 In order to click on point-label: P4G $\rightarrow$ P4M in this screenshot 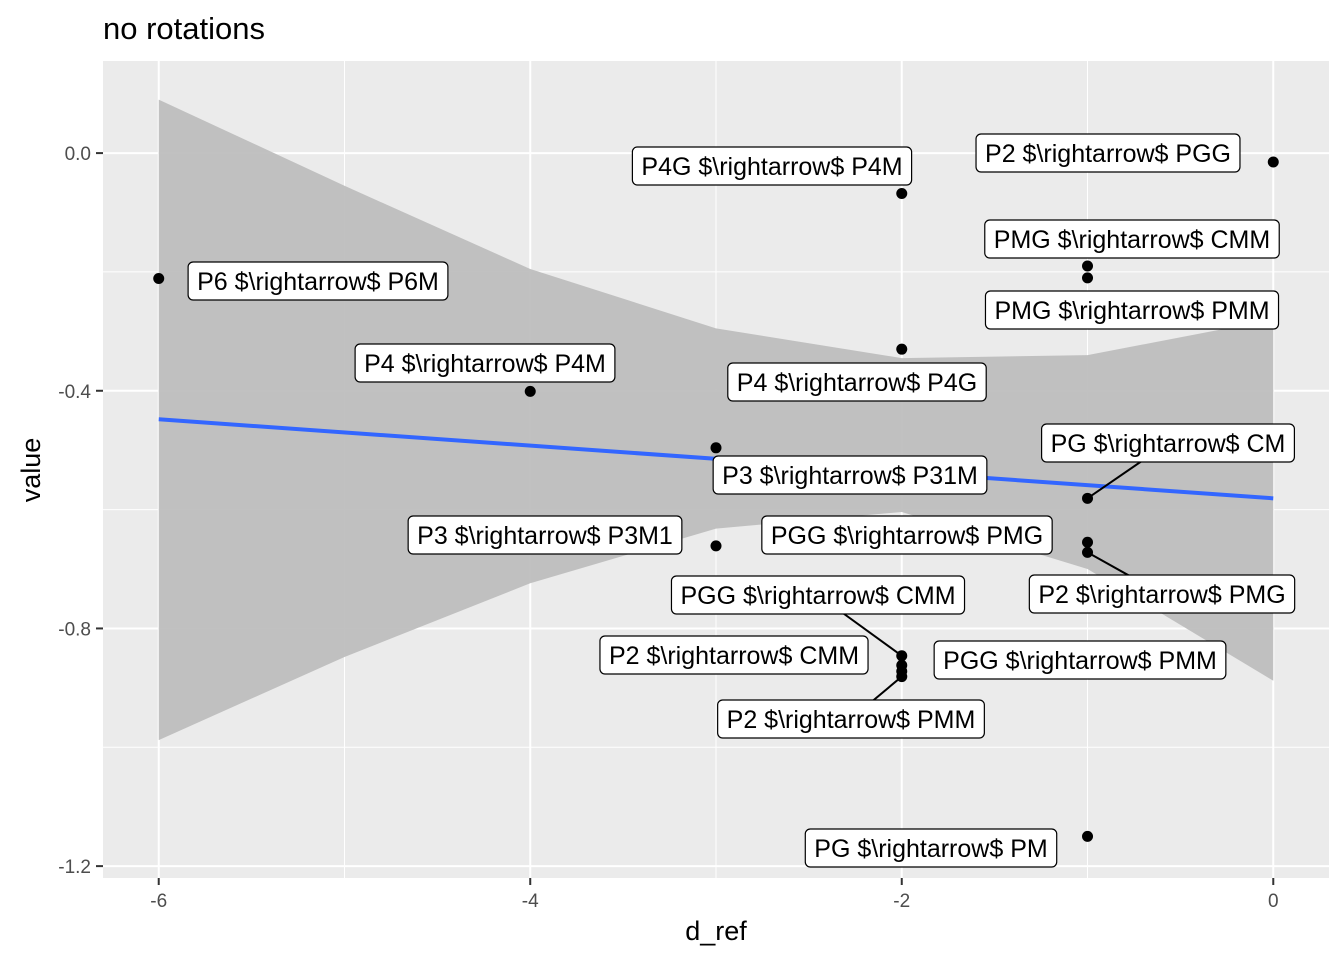, I will do `click(772, 166)`.